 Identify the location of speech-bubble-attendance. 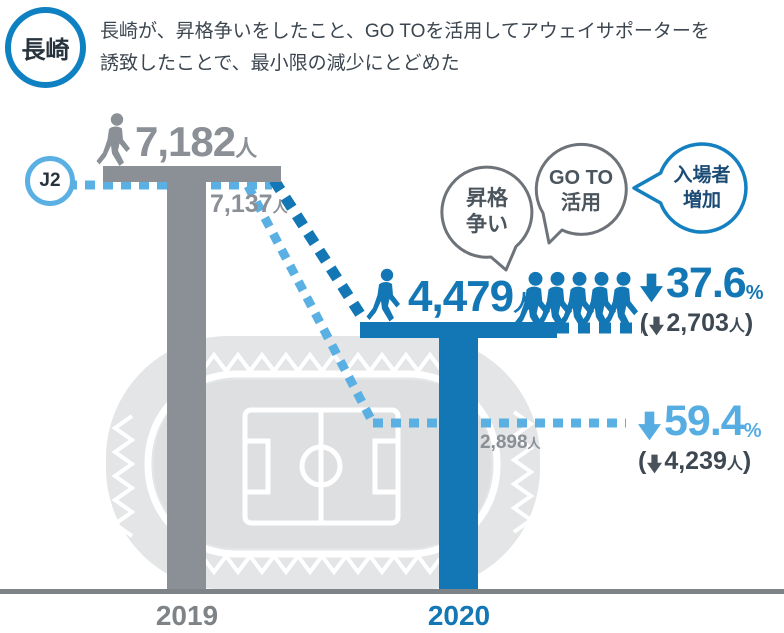
(690, 188).